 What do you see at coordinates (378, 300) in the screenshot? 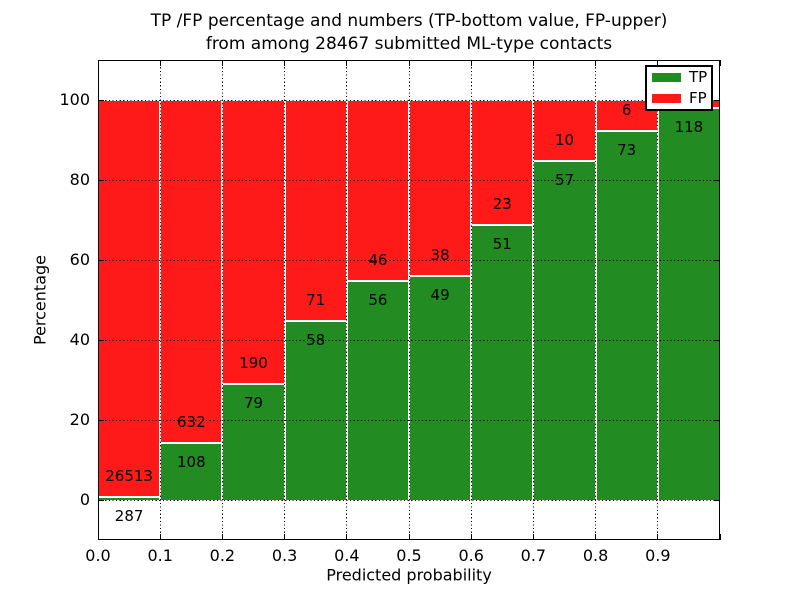
I see `tp-count-label-4: 56` at bounding box center [378, 300].